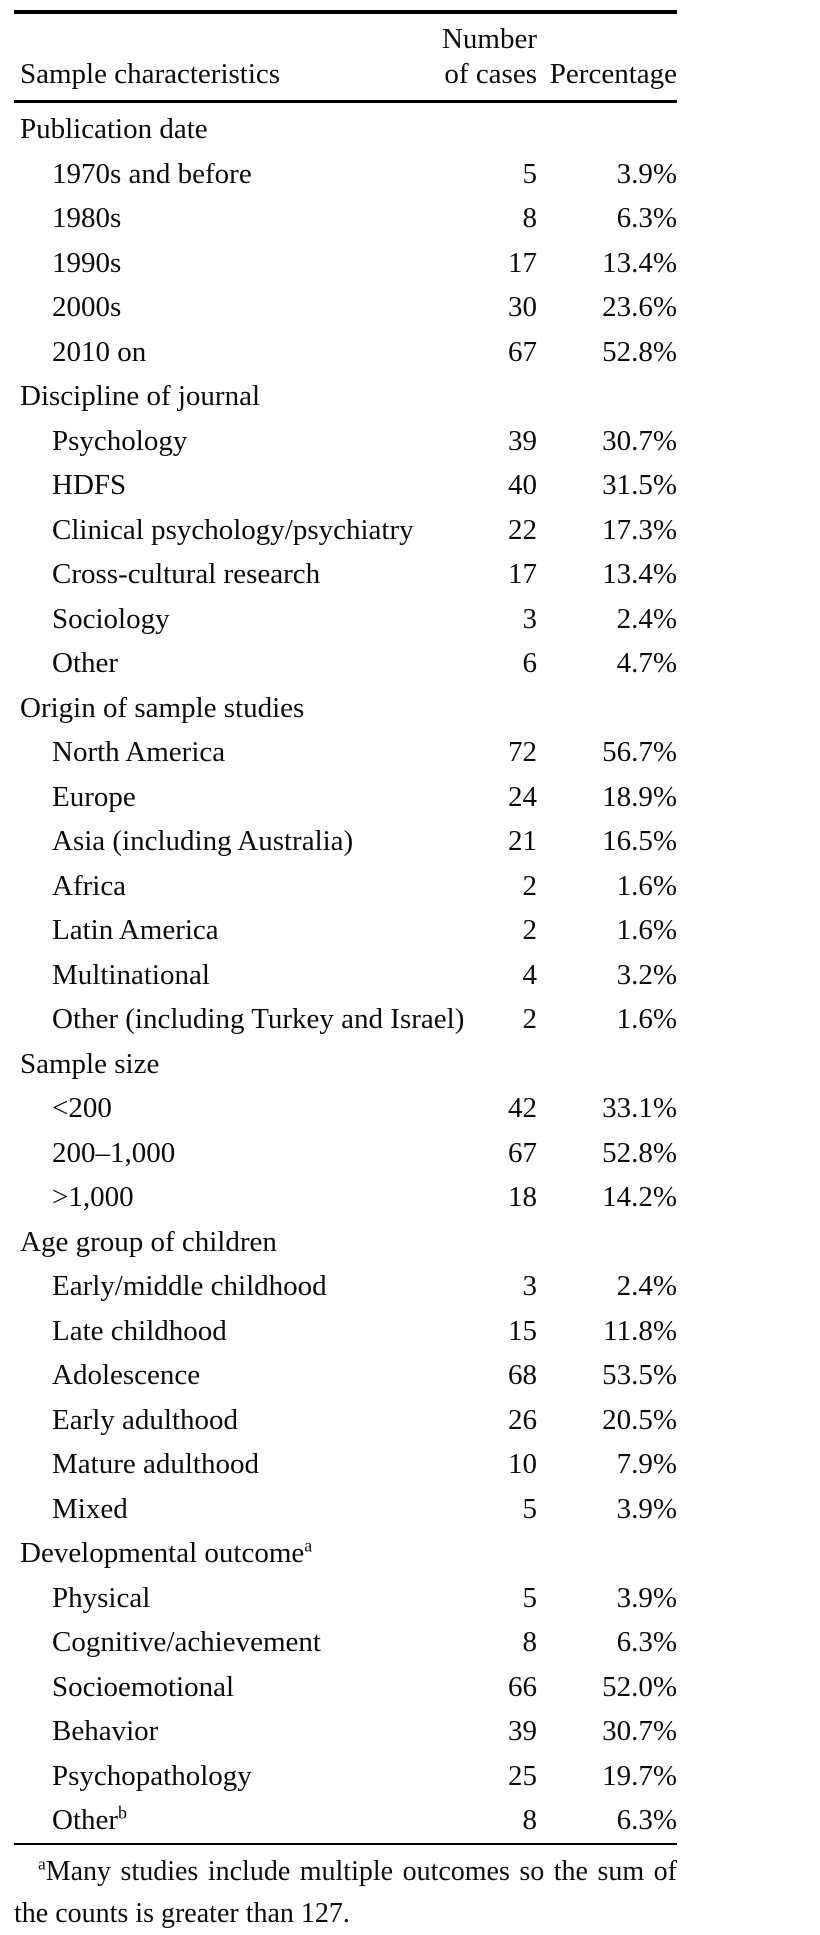  Describe the element at coordinates (240, 663) in the screenshot. I see `row-label: Other` at that location.